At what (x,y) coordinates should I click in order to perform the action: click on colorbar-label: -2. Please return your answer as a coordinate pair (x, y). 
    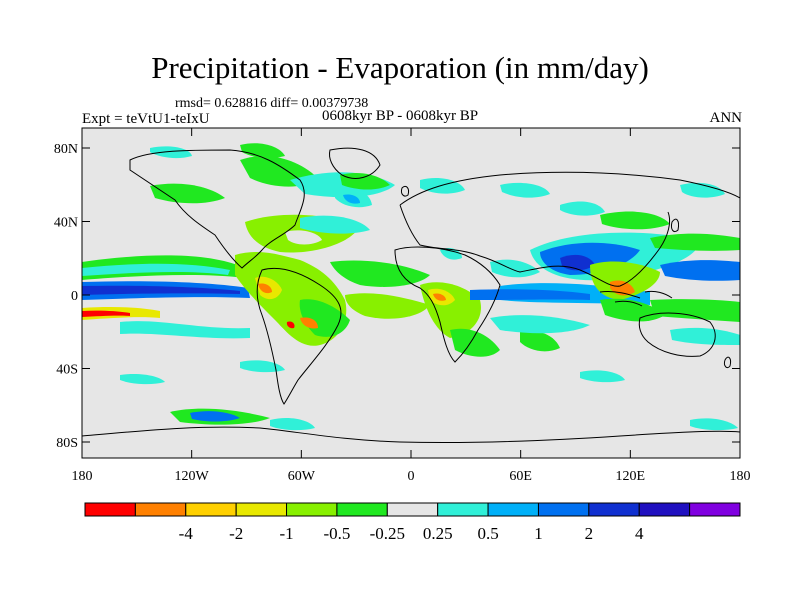
    Looking at the image, I should click on (236, 533).